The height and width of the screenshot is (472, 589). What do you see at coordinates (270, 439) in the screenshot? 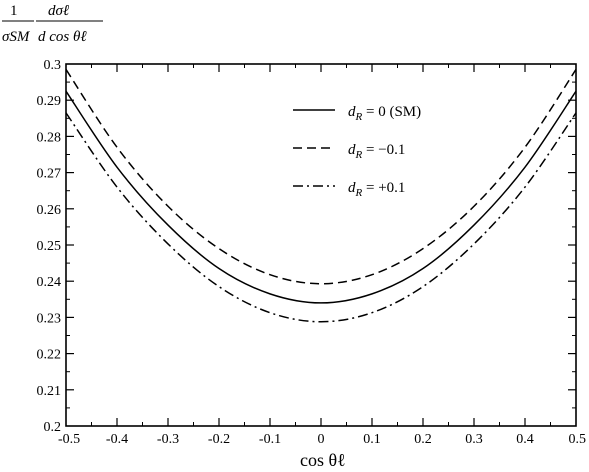
I see `x-tick-label: -0.1` at bounding box center [270, 439].